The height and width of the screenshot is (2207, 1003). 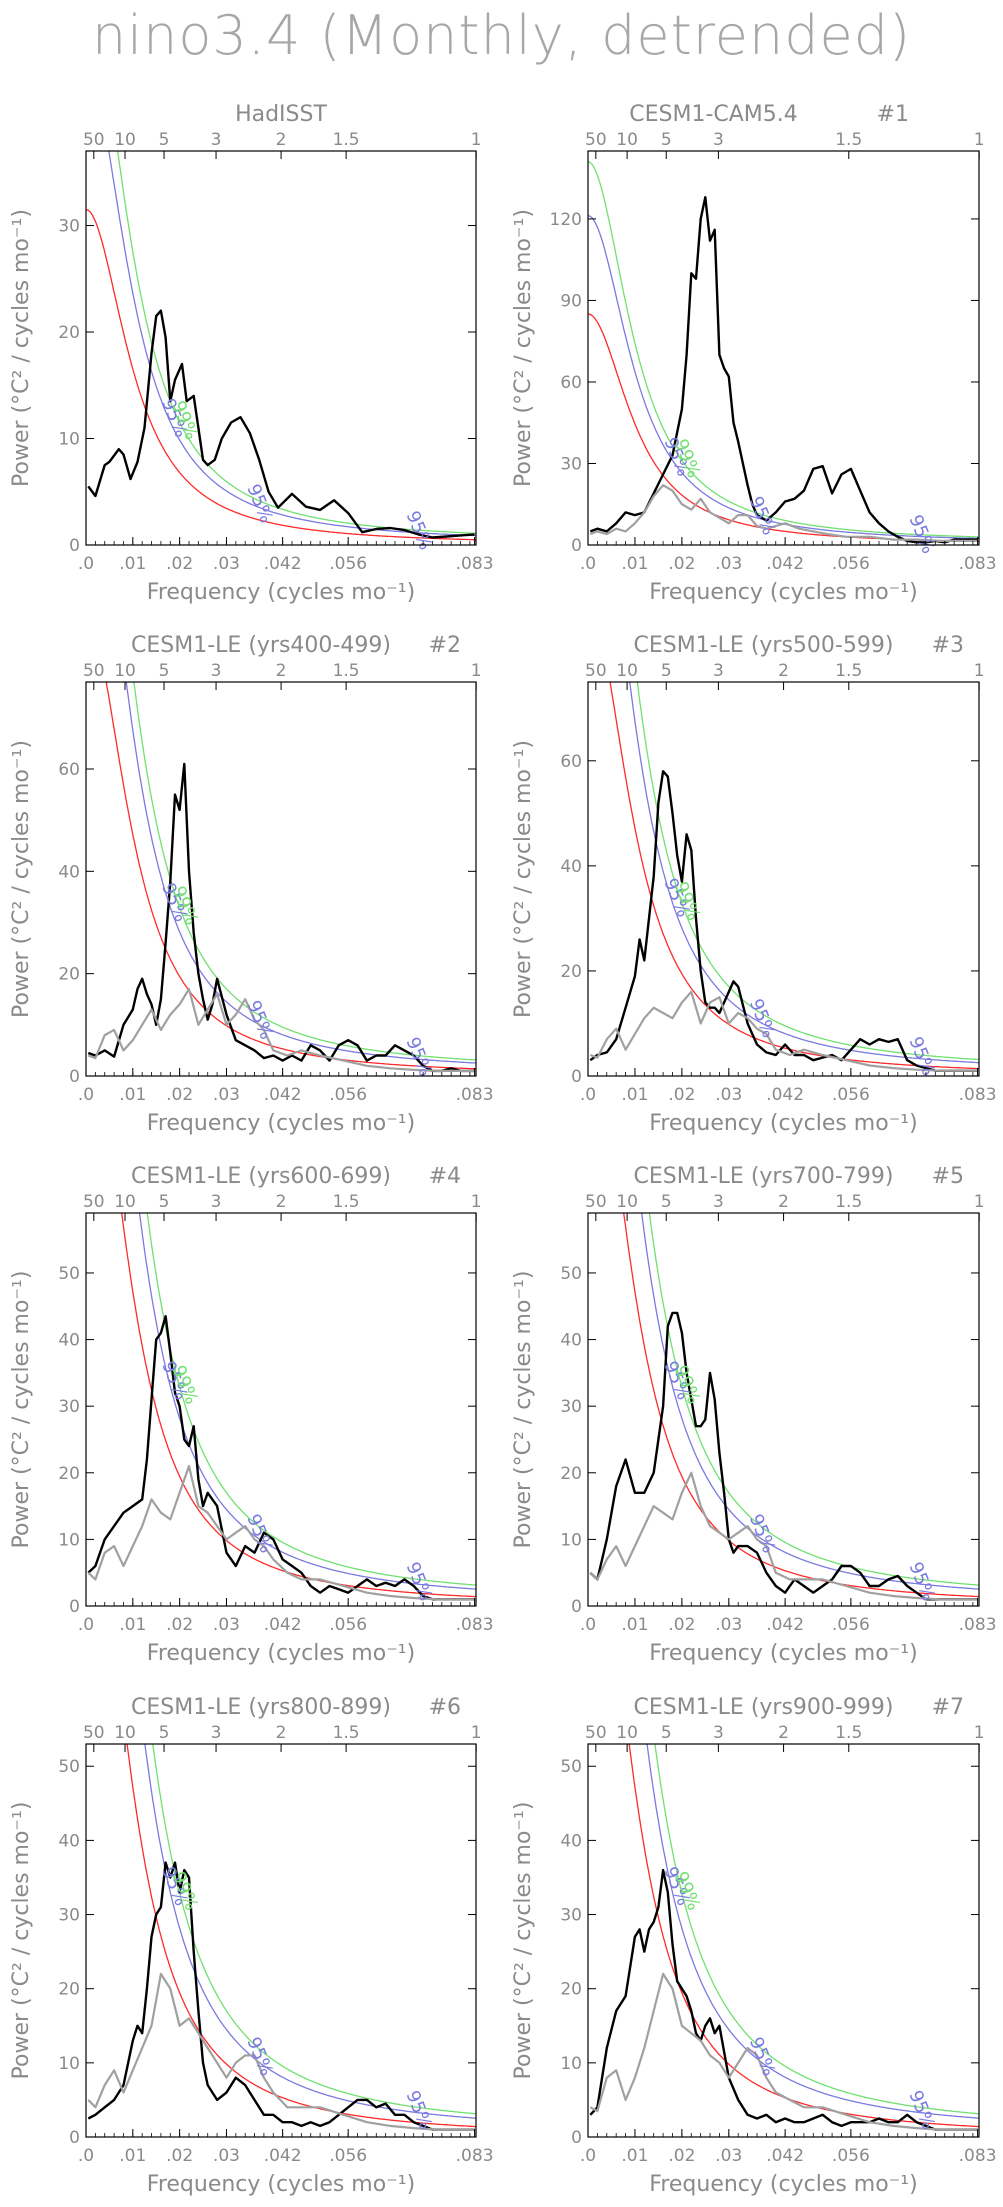 What do you see at coordinates (764, 1176) in the screenshot?
I see `panel-title: CESM1-LE (yrs700-799)` at bounding box center [764, 1176].